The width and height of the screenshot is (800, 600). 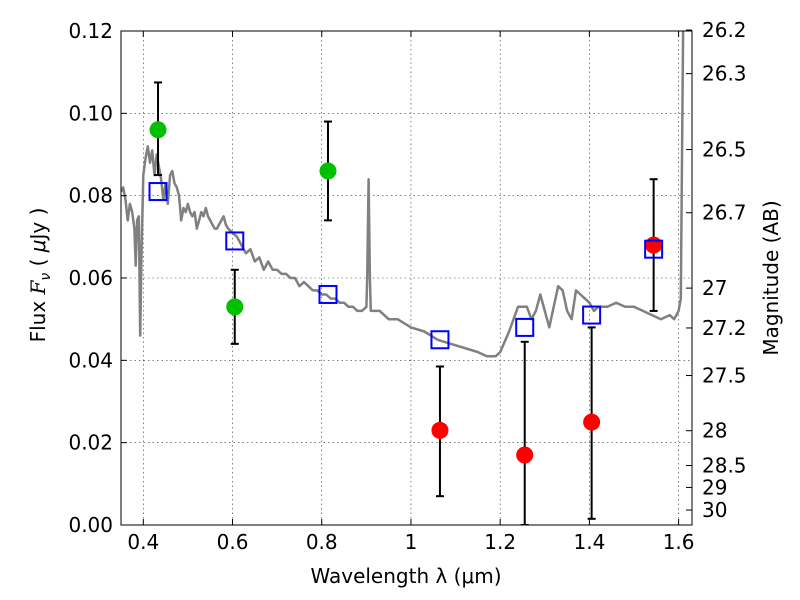 I want to click on mag-tick-label: 27.2, so click(x=724, y=328).